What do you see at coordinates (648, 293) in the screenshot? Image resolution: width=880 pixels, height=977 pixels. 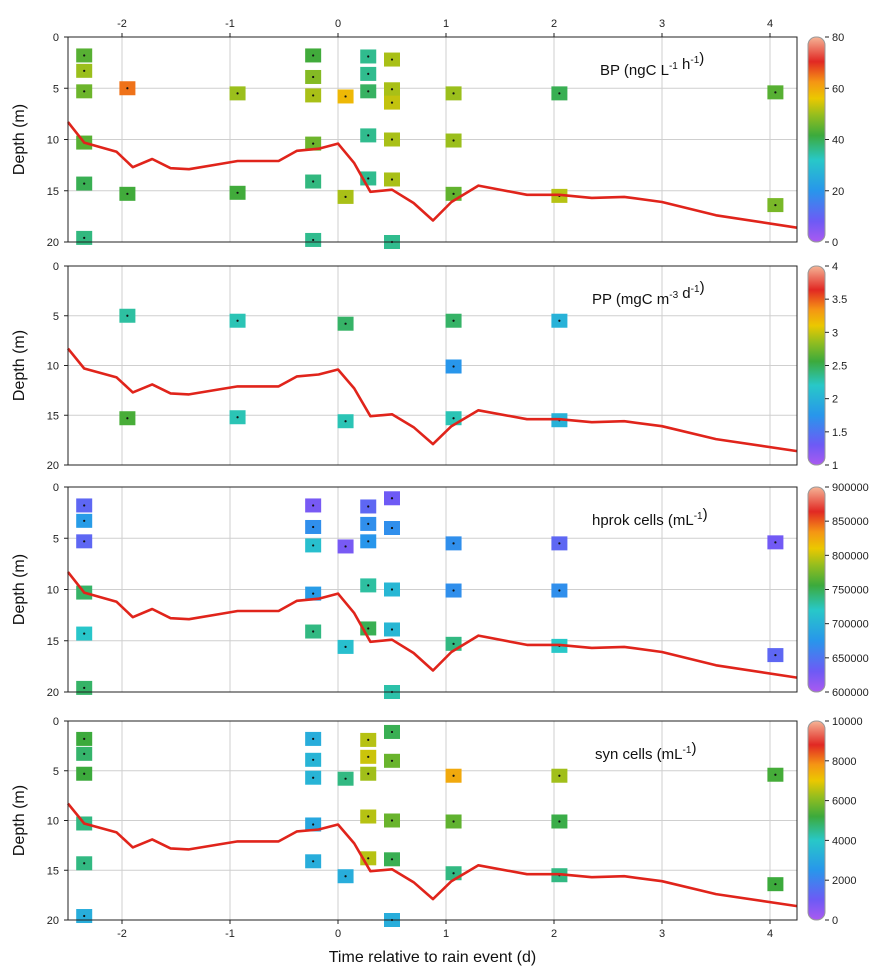 I see `panel-title: PP (mgC m-3 d-1)` at bounding box center [648, 293].